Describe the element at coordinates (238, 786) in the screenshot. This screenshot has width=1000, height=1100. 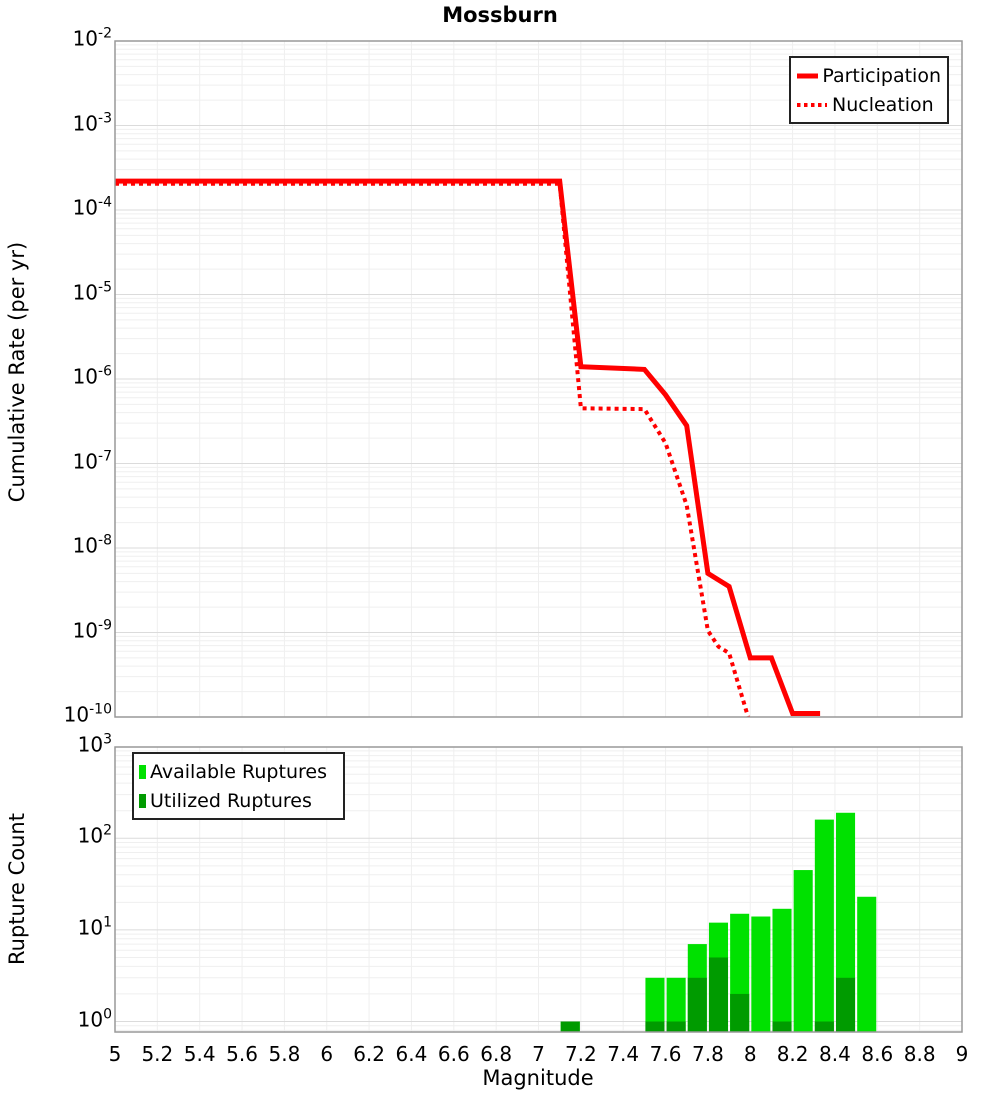
I see `legend-count-panel: Available Ruptures Utilized Ruptures` at that location.